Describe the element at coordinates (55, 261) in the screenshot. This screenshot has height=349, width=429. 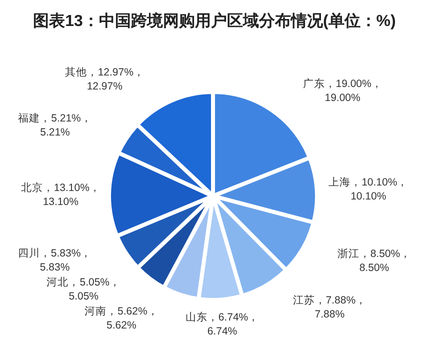
I see `data-label: 四川，5.83%， 5.83%` at that location.